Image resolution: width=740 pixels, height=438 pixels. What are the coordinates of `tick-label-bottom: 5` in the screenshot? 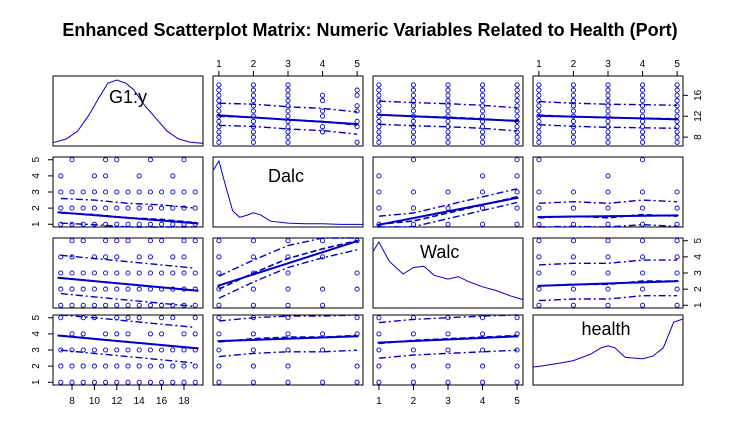 It's located at (517, 401).